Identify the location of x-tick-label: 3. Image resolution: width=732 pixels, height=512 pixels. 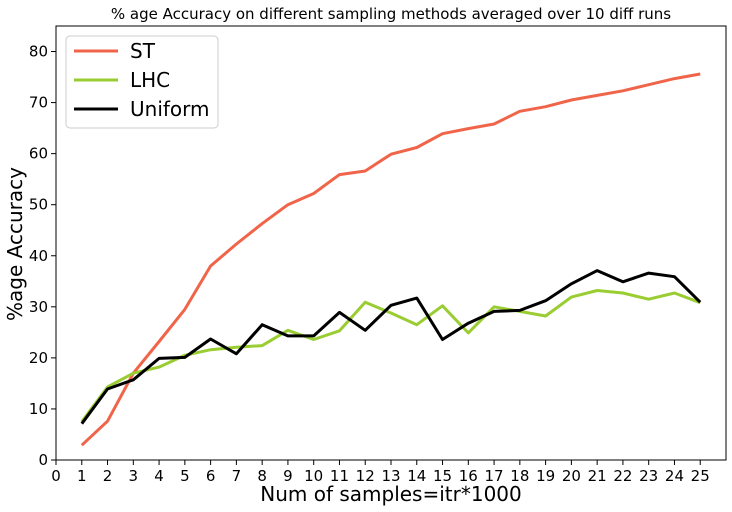
(134, 476).